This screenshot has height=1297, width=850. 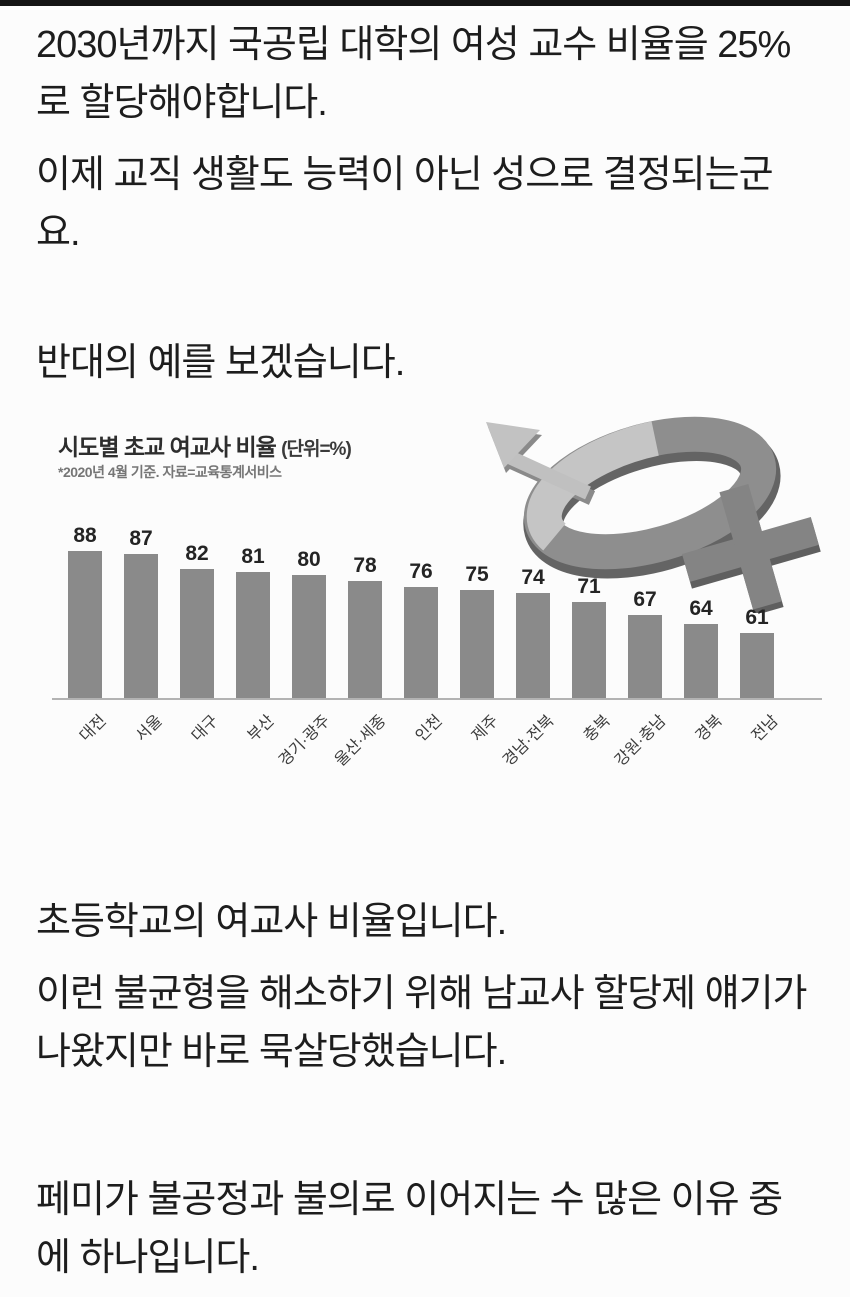 What do you see at coordinates (709, 729) in the screenshot?
I see `bar-category-label: 경북` at bounding box center [709, 729].